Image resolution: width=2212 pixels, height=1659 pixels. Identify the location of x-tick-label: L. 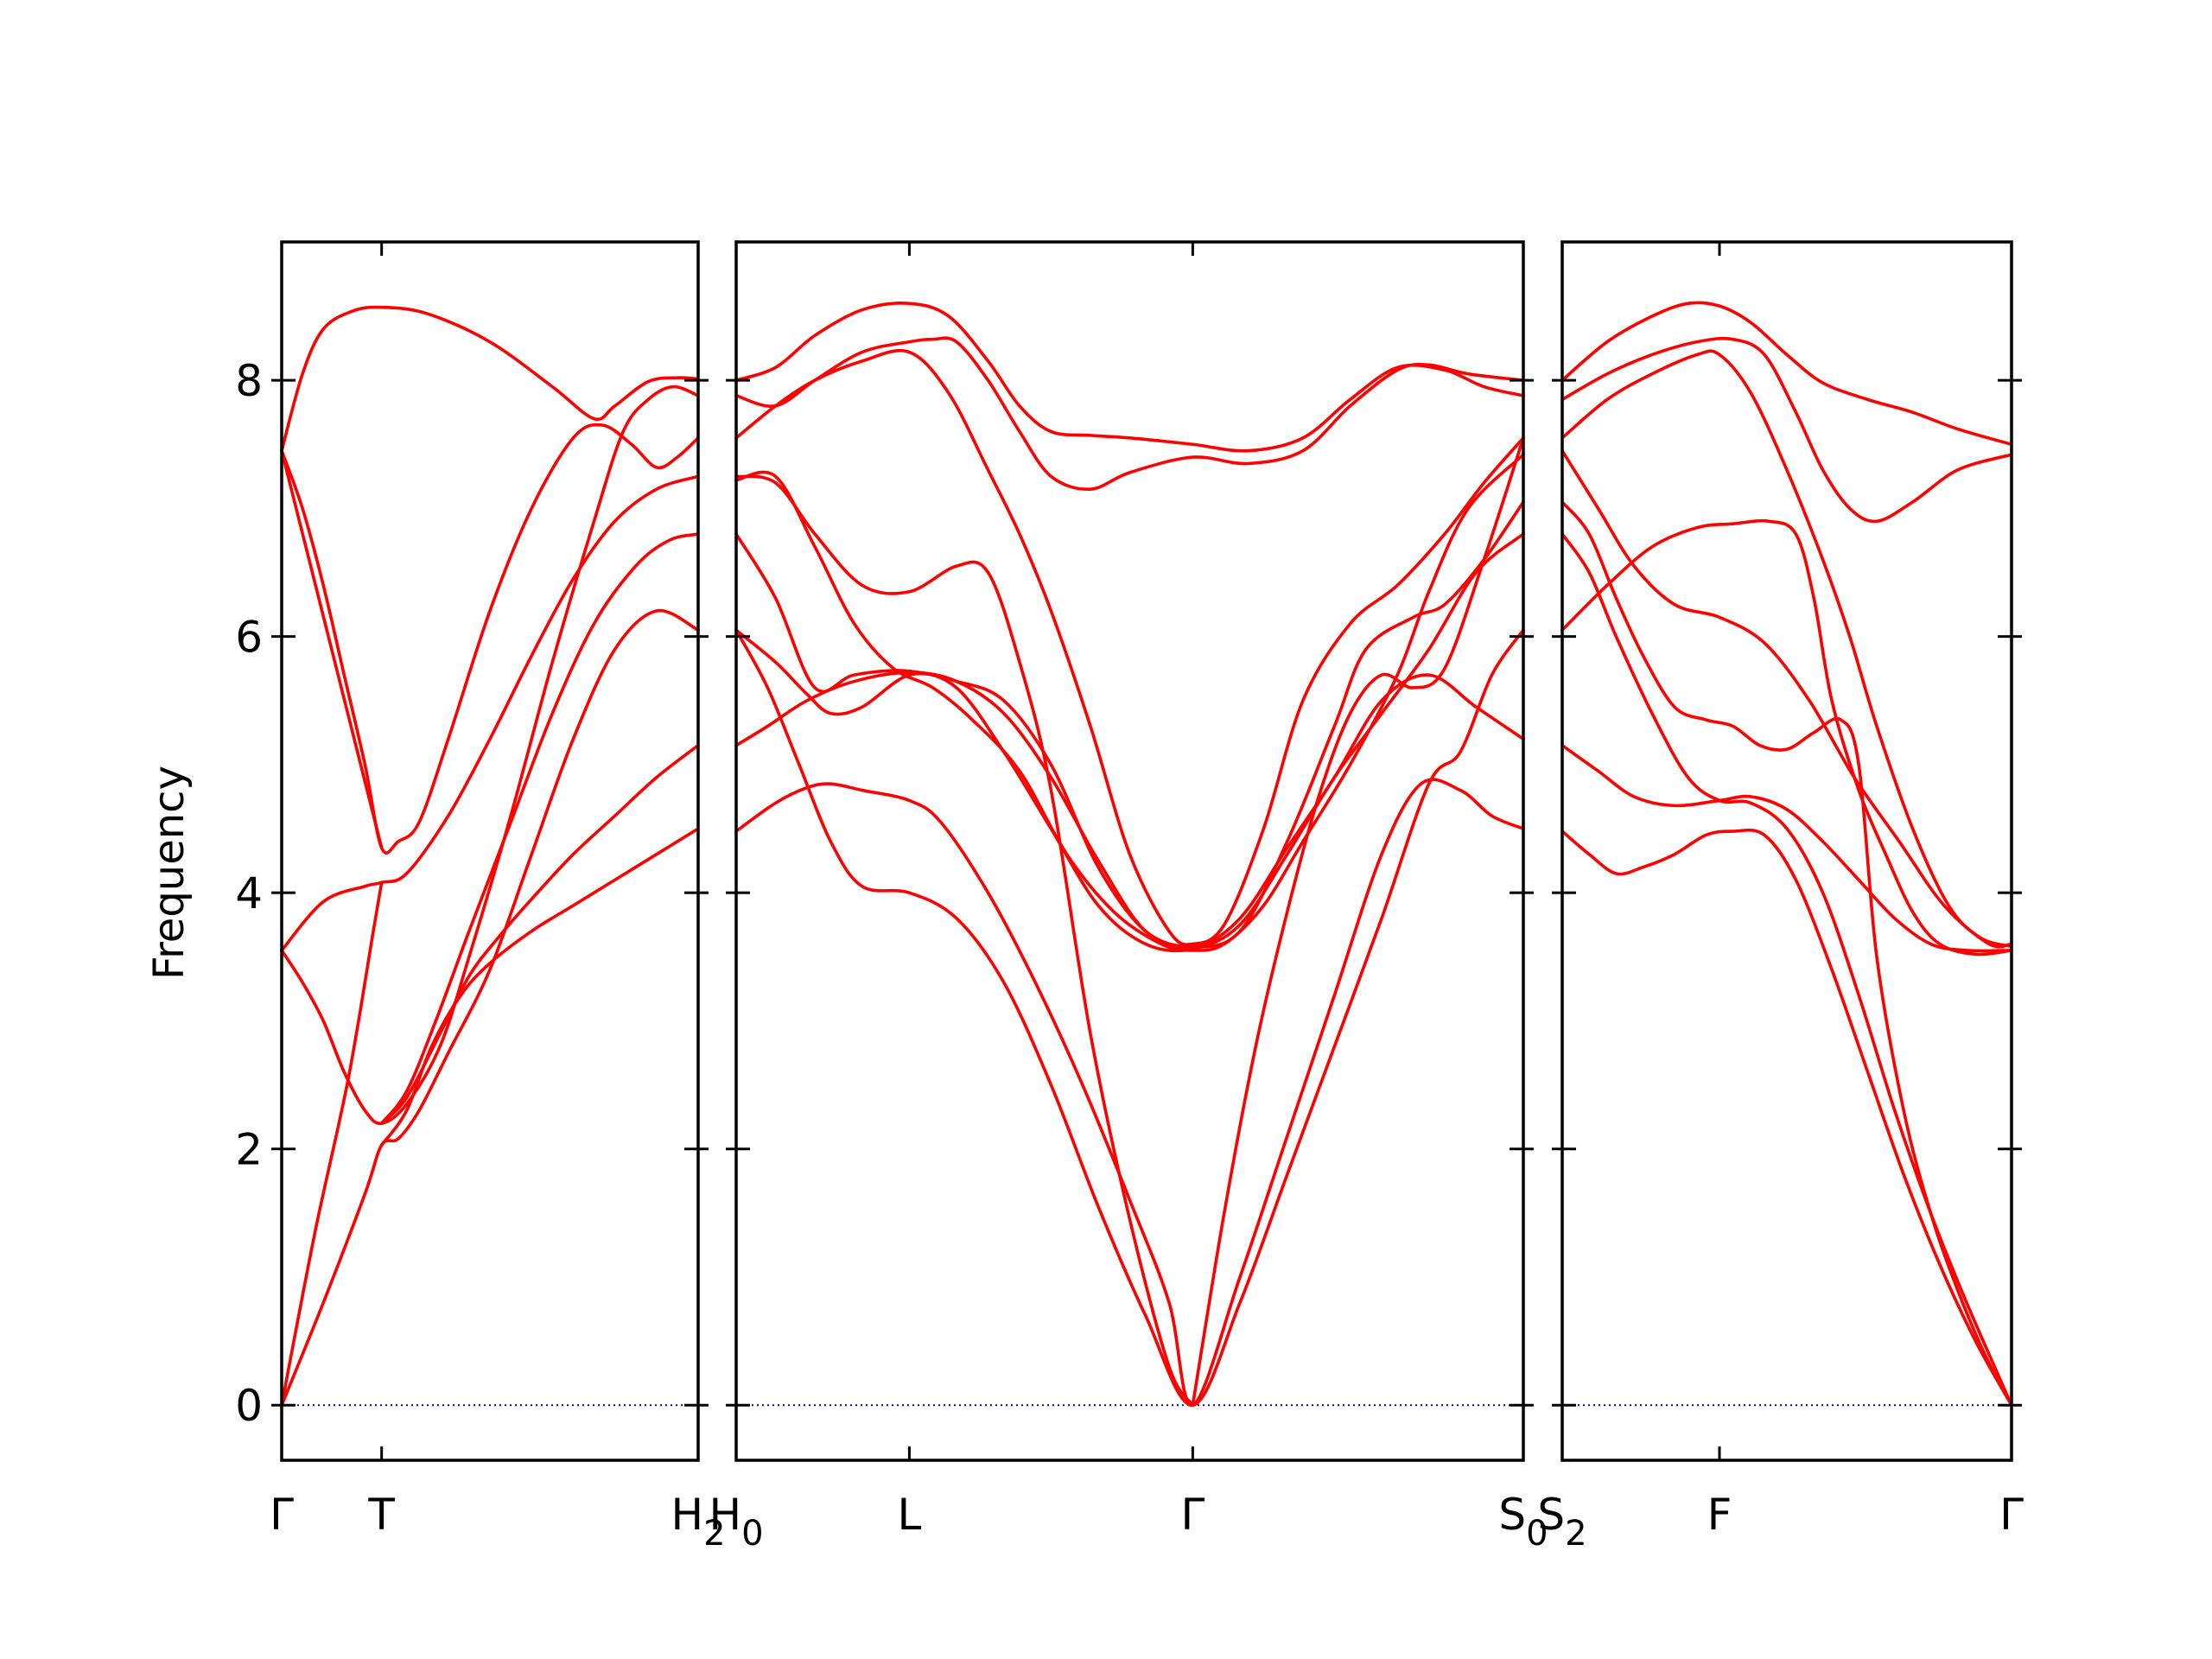
(909, 1515).